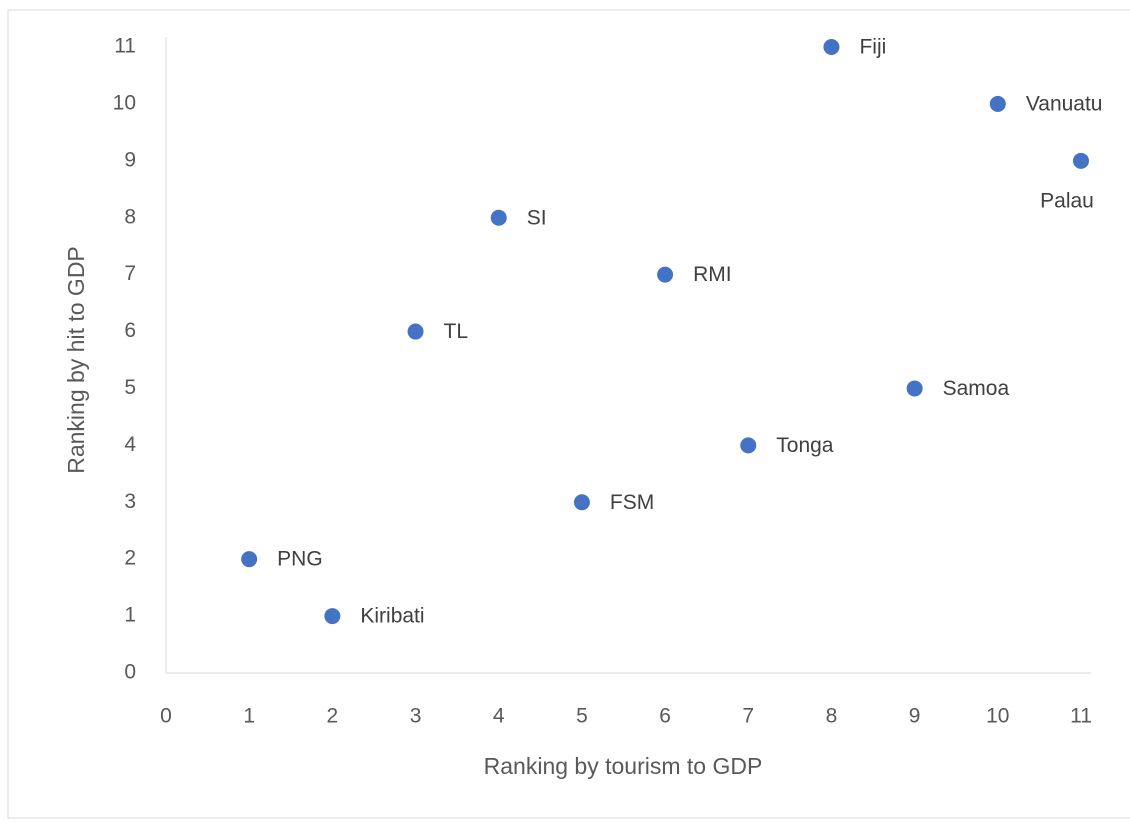  I want to click on point-label: Tonga, so click(805, 445).